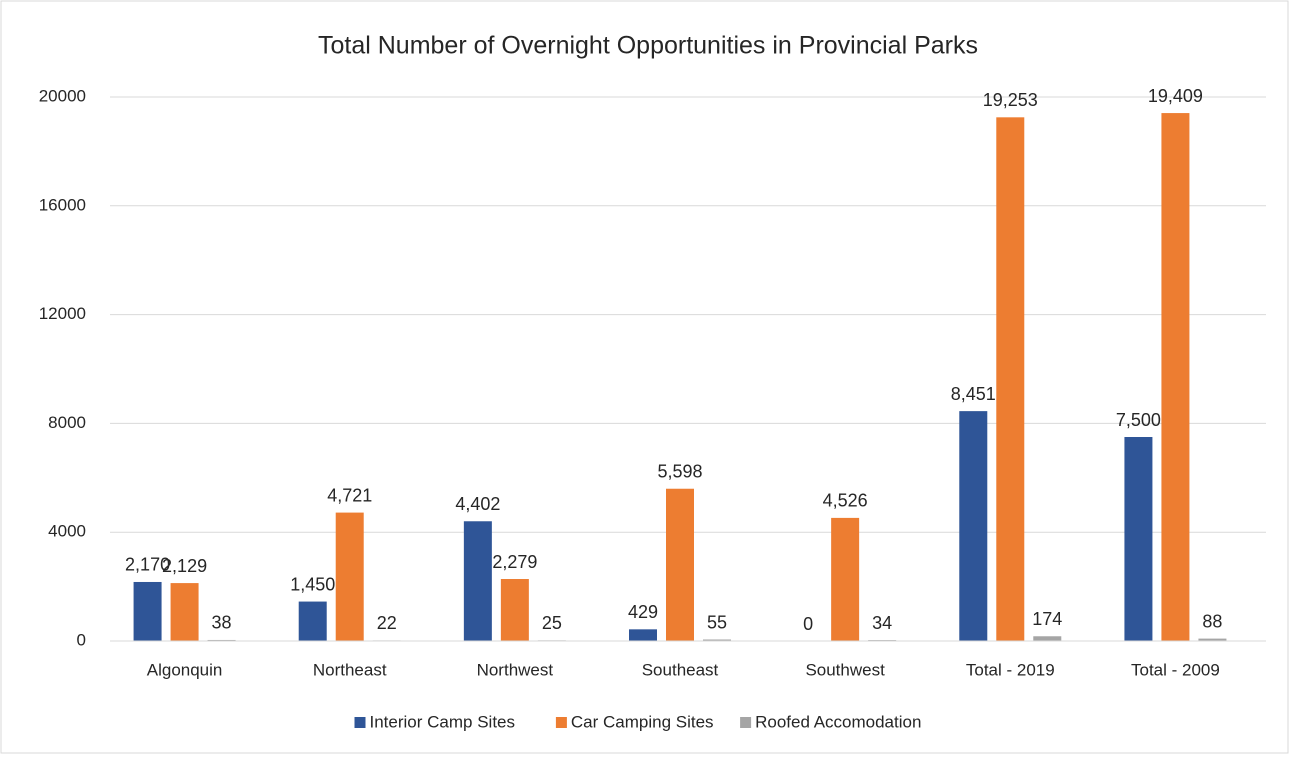  I want to click on data-label: 2,129, so click(184, 566).